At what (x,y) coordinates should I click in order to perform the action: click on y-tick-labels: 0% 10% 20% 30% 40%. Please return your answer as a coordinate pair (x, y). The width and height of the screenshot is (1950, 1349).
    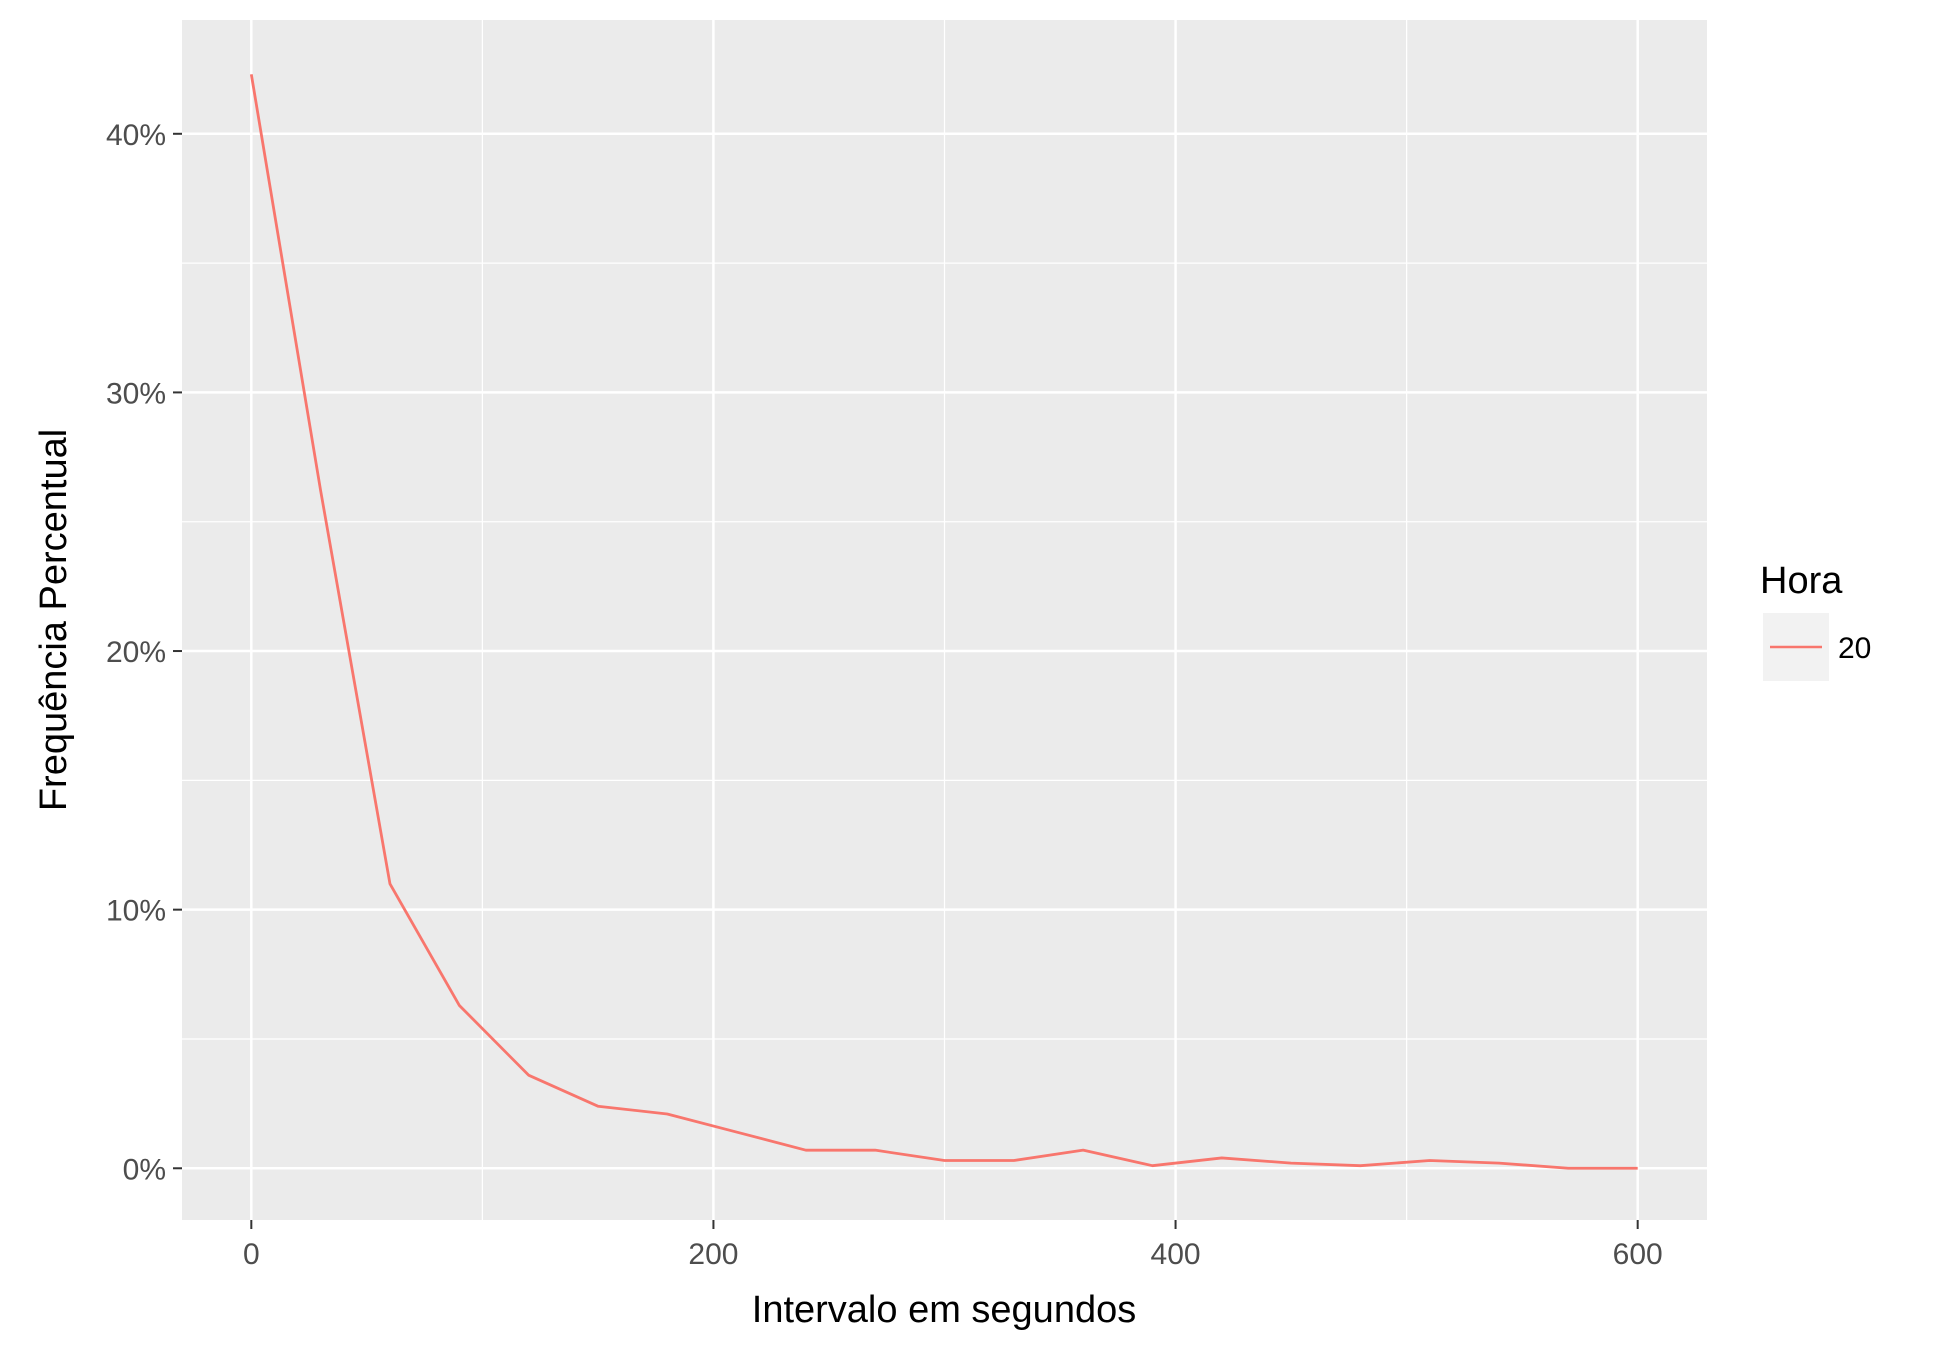
    Looking at the image, I should click on (136, 652).